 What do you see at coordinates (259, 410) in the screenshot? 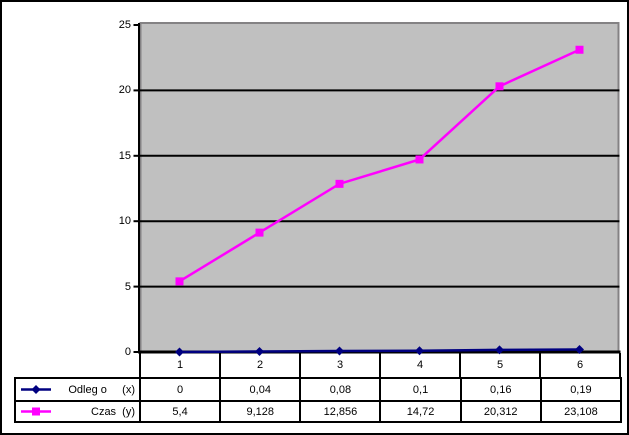
I see `table-value-cell-r2-c2: 9,128` at bounding box center [259, 410].